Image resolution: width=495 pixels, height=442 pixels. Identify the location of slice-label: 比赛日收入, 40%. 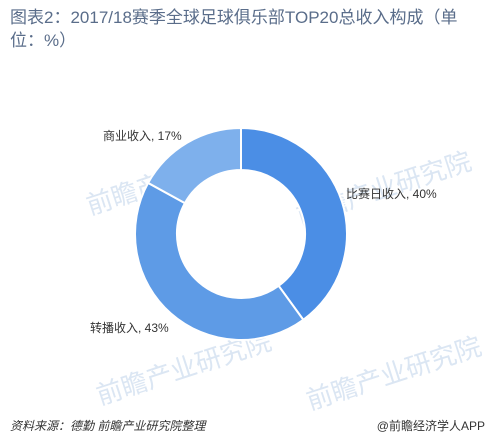
(391, 193).